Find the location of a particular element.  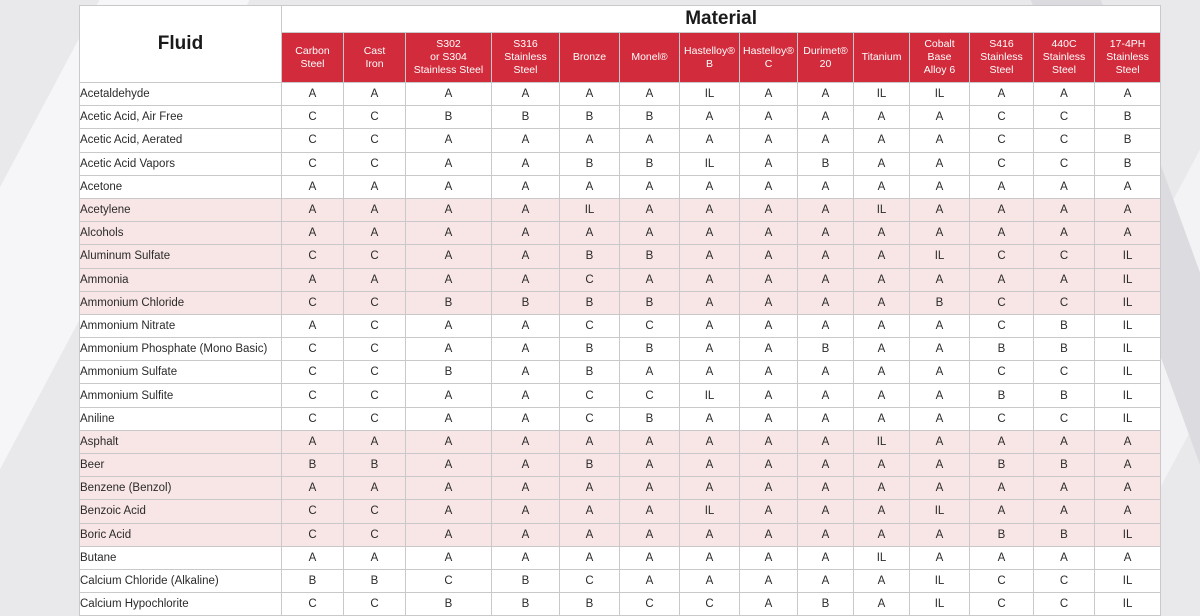

table-row: Asphalt A A A A A A A A A IL A A A A is located at coordinates (620, 442).